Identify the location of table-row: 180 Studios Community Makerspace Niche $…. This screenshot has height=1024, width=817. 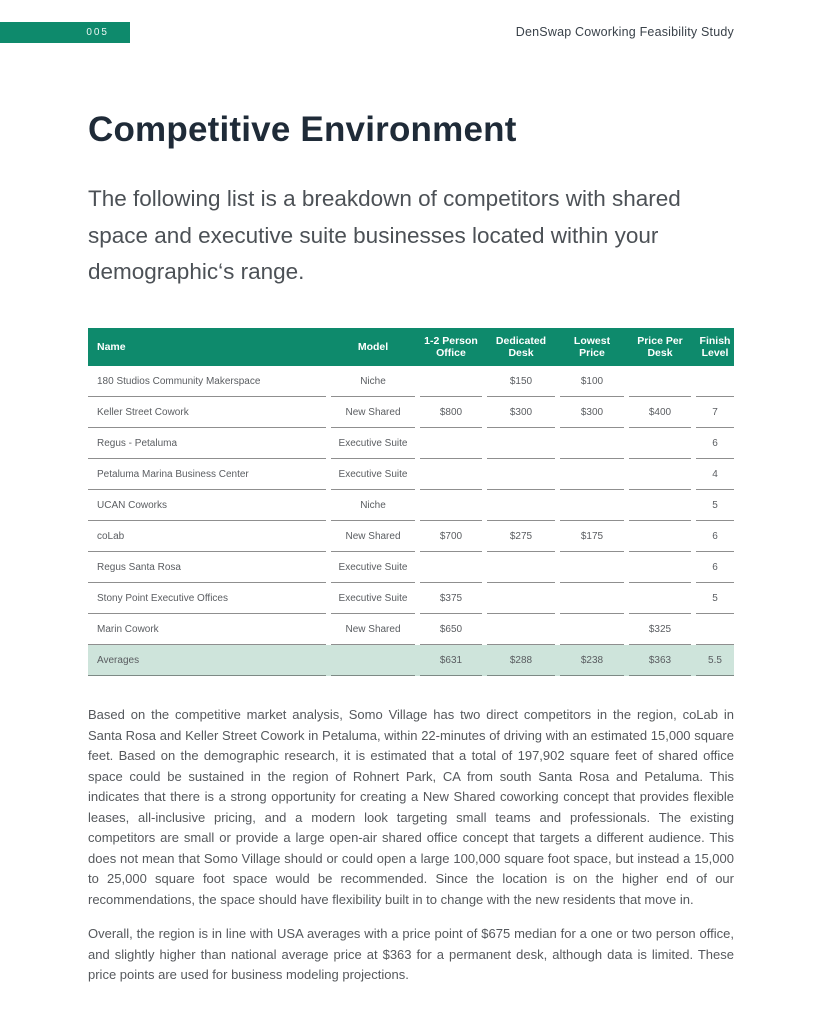
(411, 381).